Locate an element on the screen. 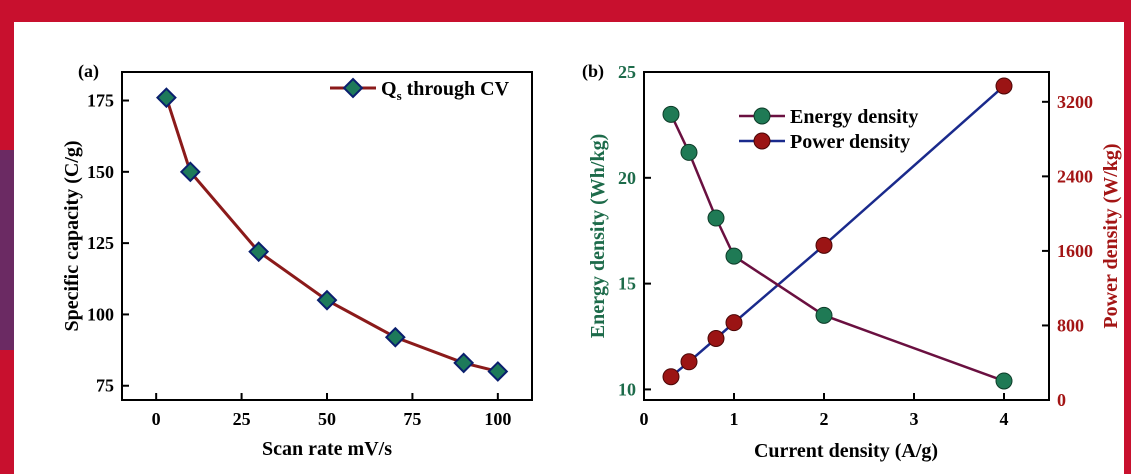  panel-b-y2-axis-label: Power density (W/kg) is located at coordinates (1111, 235).